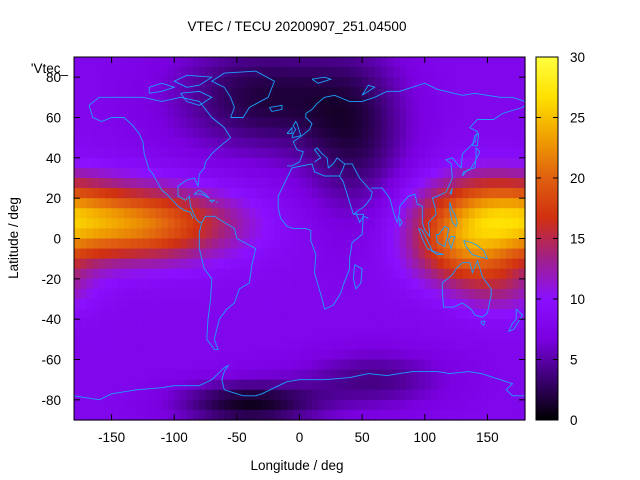  What do you see at coordinates (53, 158) in the screenshot?
I see `y-tick-label: 40` at bounding box center [53, 158].